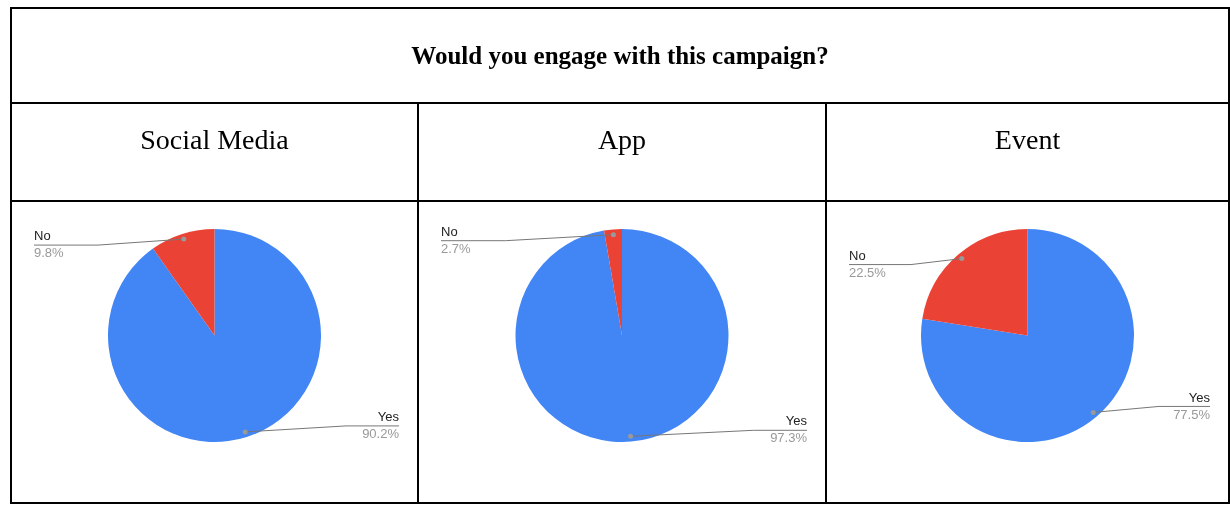 This screenshot has height=506, width=1230. Describe the element at coordinates (868, 272) in the screenshot. I see `data-label: 22.5%` at that location.